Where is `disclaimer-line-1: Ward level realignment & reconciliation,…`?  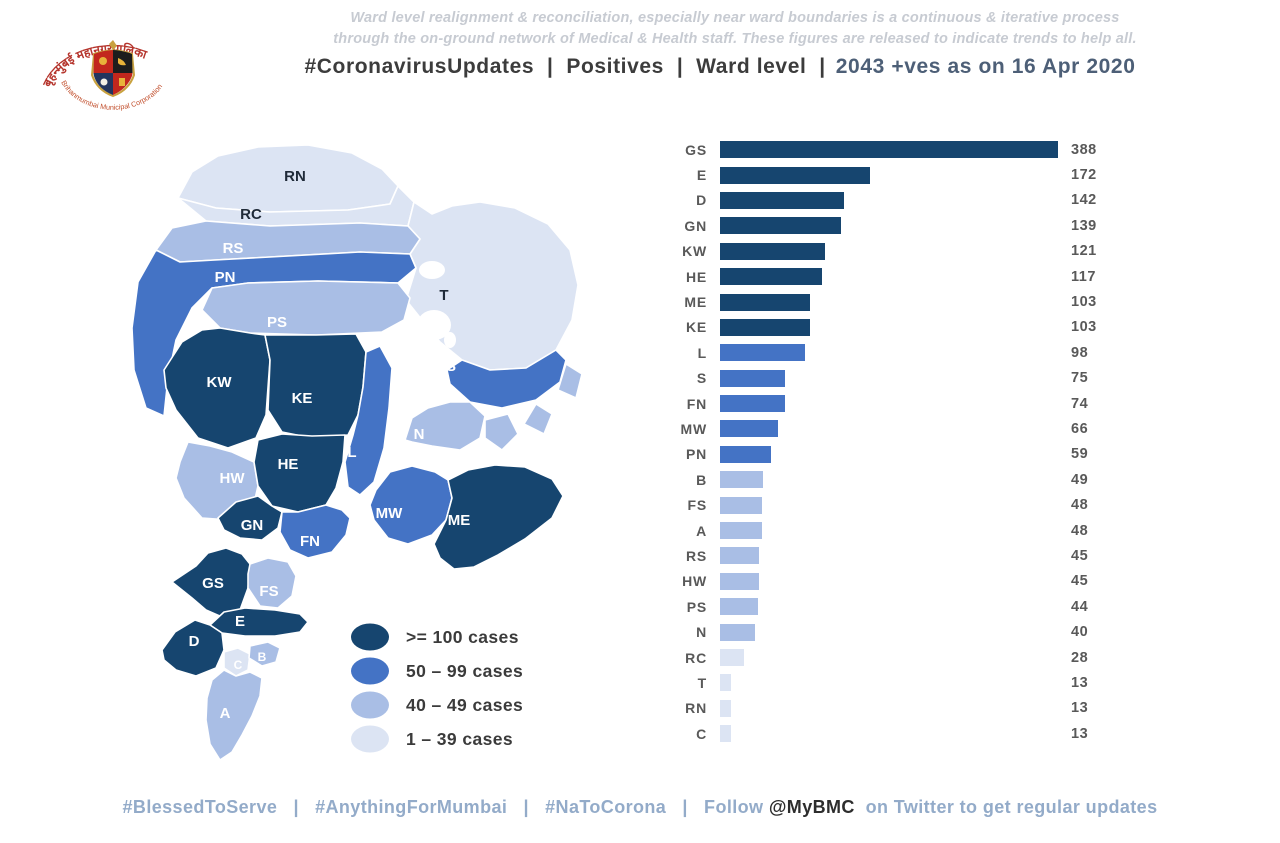 disclaimer-line-1: Ward level realignment & reconciliation,… is located at coordinates (735, 18).